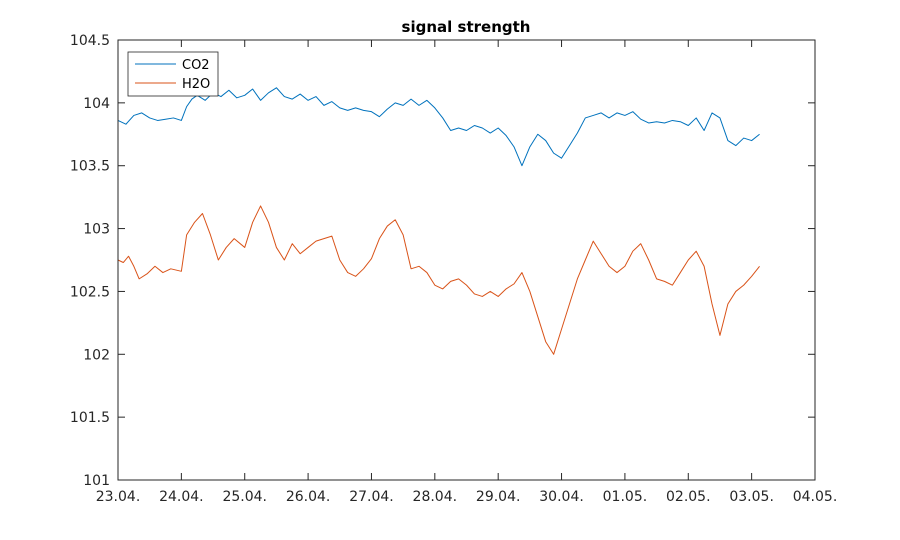  Describe the element at coordinates (90, 41) in the screenshot. I see `y-tick-label: 104.5` at that location.